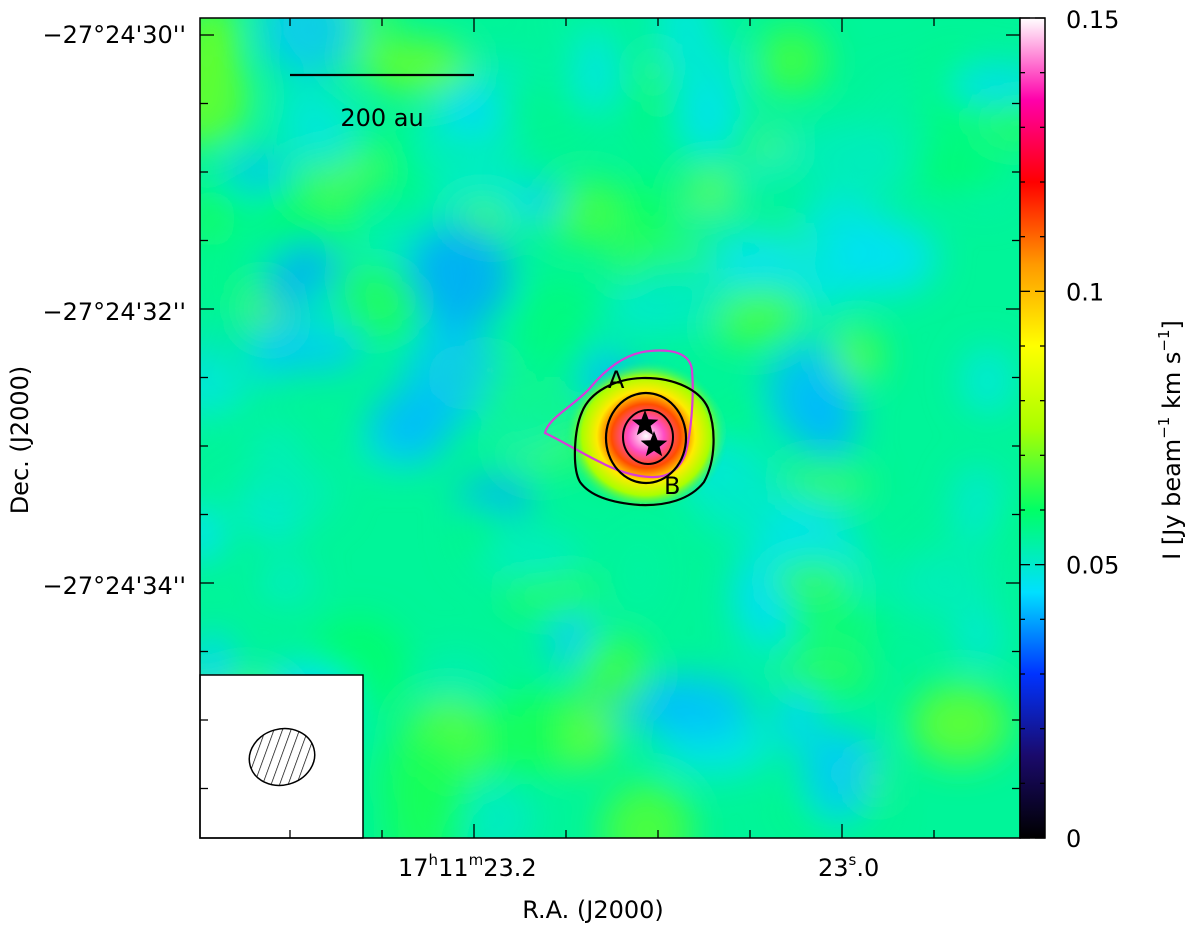 The image size is (1200, 932). What do you see at coordinates (1092, 566) in the screenshot?
I see `colorbar-tick-label-1: 0.05` at bounding box center [1092, 566].